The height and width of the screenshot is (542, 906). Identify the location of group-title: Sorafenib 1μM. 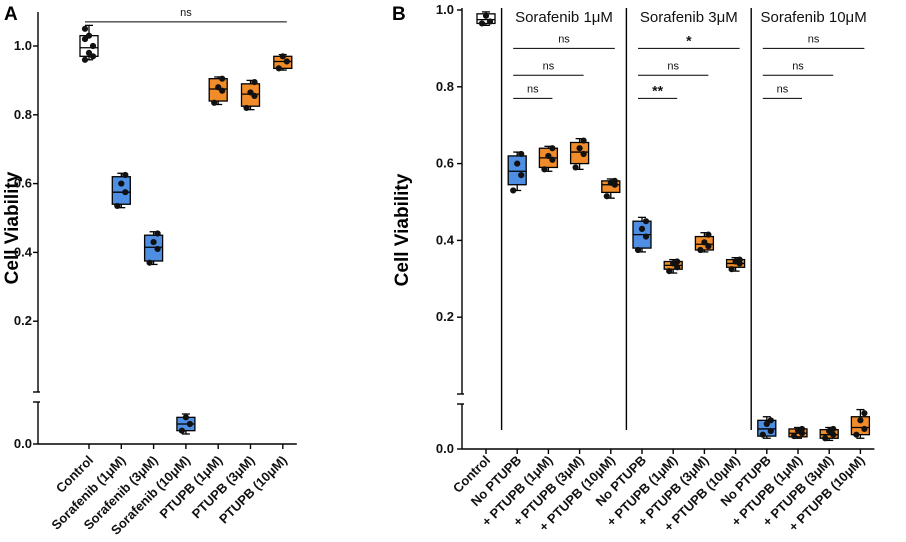
(564, 17).